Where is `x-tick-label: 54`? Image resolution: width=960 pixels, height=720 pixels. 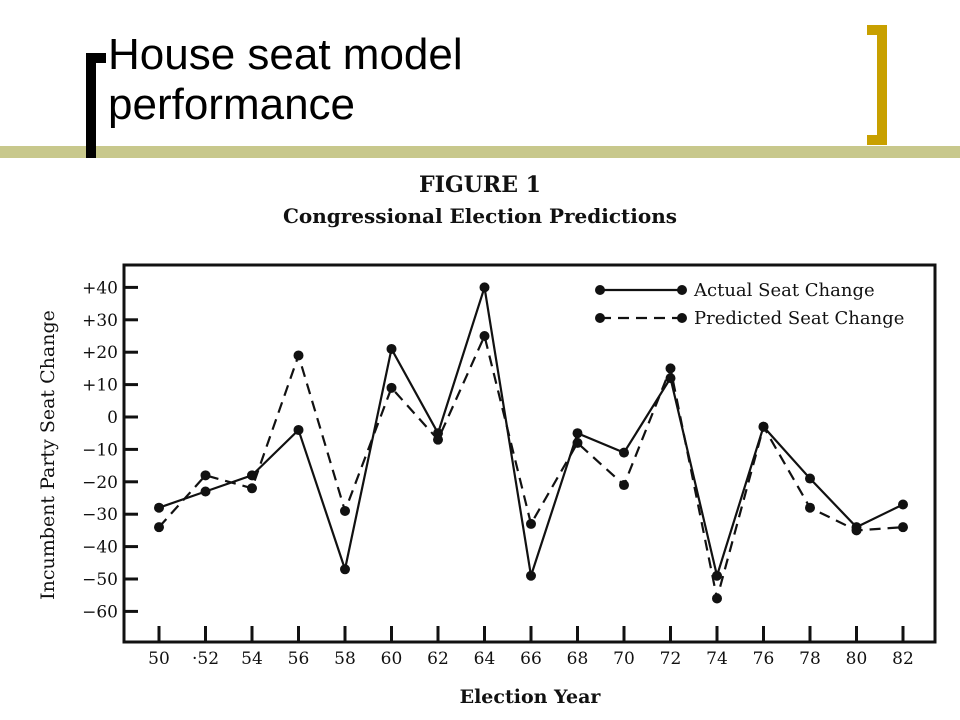 x-tick-label: 54 is located at coordinates (252, 659).